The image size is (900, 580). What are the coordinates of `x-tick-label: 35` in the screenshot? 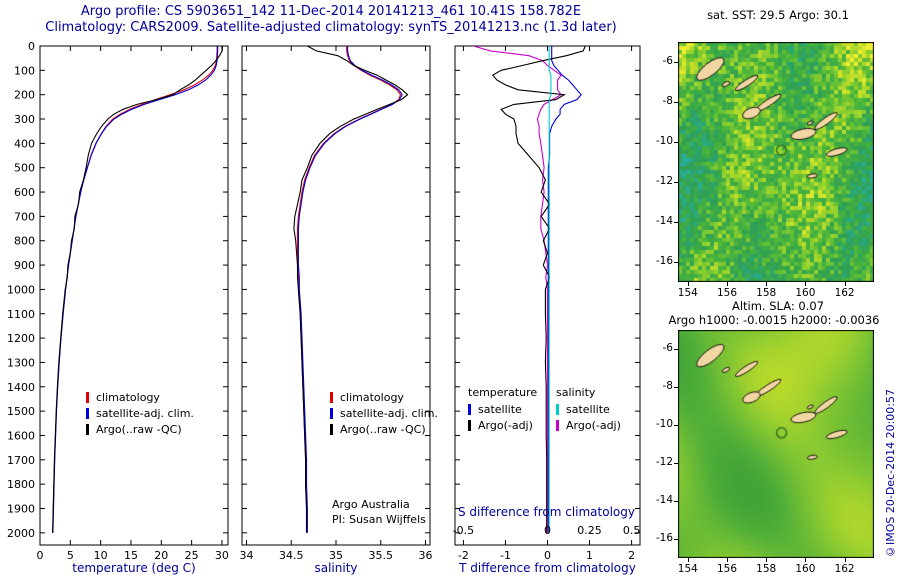 It's located at (336, 555).